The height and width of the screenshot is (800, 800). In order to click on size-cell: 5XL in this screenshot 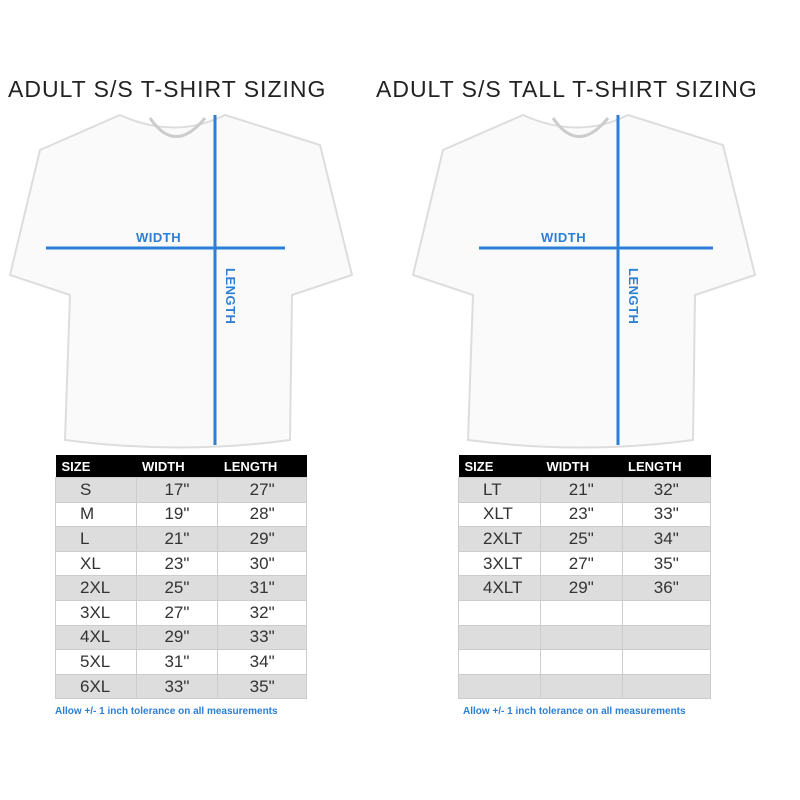, I will do `click(96, 662)`.